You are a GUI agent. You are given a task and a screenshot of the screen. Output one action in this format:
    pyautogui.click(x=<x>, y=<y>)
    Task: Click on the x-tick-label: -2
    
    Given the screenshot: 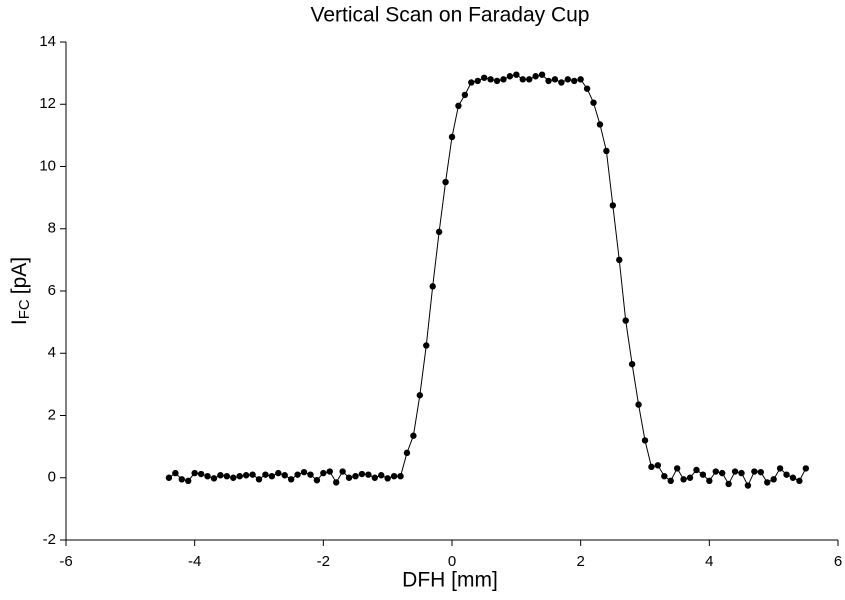 What is the action you would take?
    pyautogui.click(x=323, y=561)
    